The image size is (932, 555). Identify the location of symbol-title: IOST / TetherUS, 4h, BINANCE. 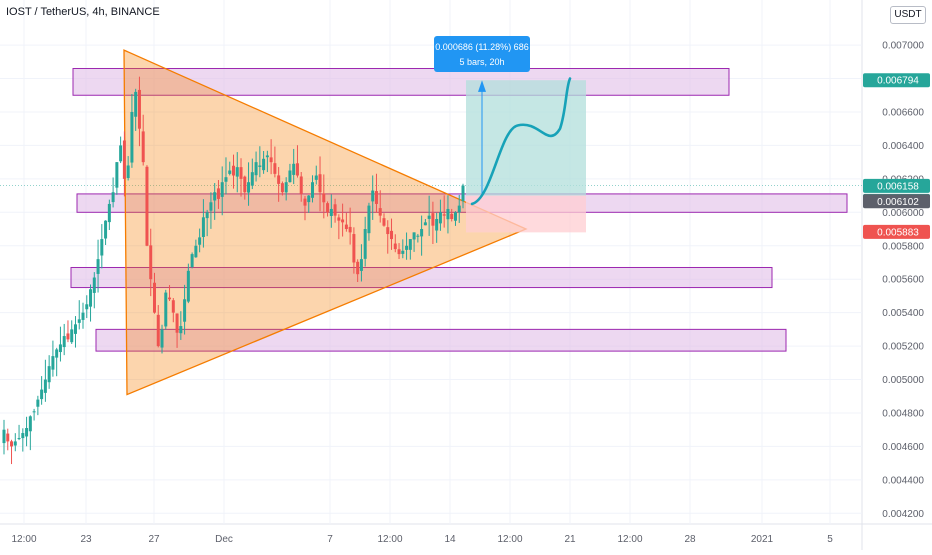
(83, 12).